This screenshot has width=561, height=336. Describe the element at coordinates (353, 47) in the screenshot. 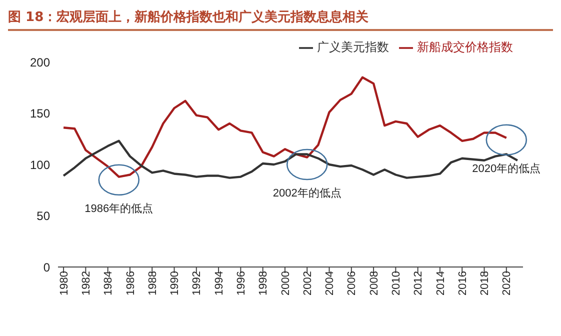

I see `legend-label: 广义美元指数` at that location.